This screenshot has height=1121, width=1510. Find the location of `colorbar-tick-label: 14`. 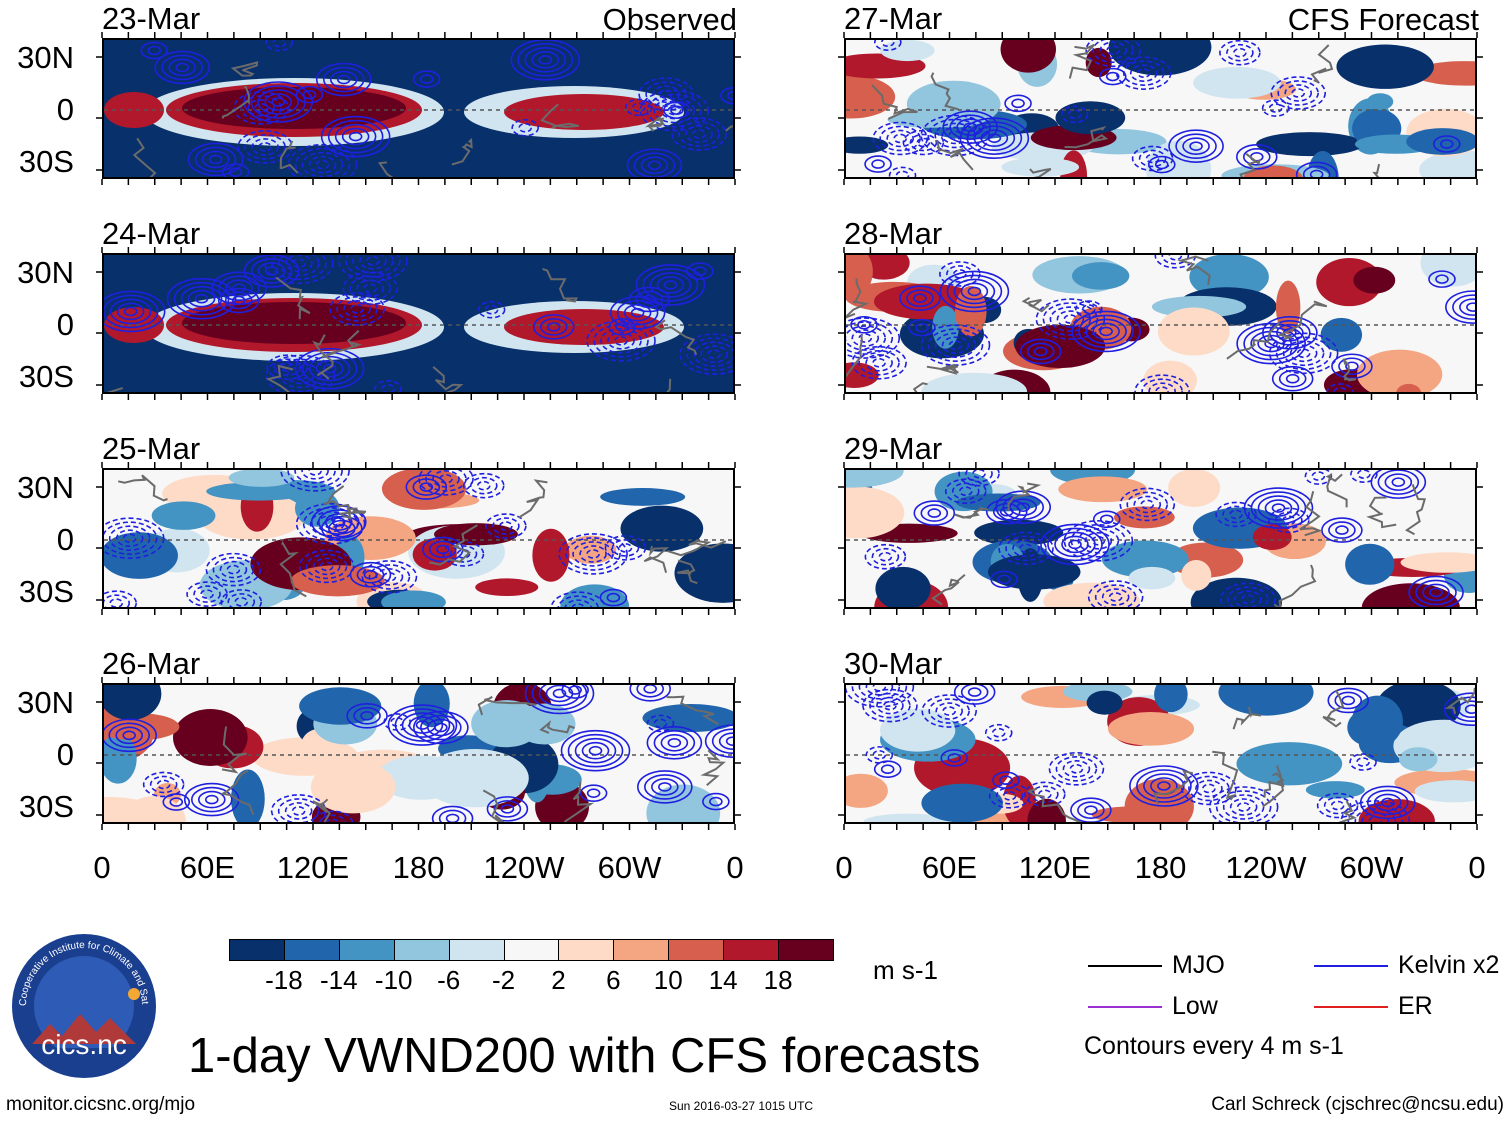

colorbar-tick-label: 14 is located at coordinates (723, 980).